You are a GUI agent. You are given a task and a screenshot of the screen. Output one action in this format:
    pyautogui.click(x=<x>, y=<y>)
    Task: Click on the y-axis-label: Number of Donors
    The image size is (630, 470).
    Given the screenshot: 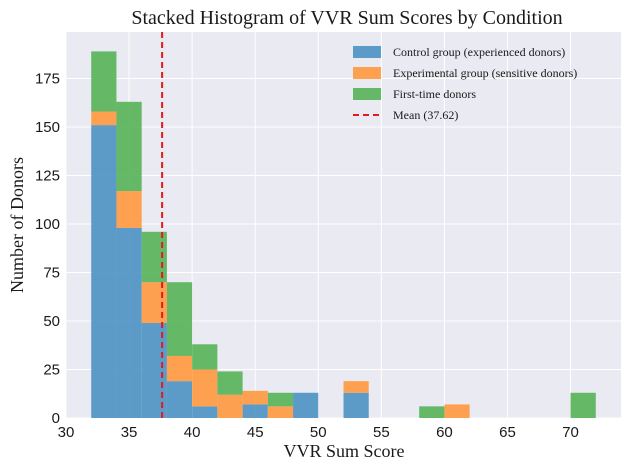 What is the action you would take?
    pyautogui.click(x=17, y=225)
    